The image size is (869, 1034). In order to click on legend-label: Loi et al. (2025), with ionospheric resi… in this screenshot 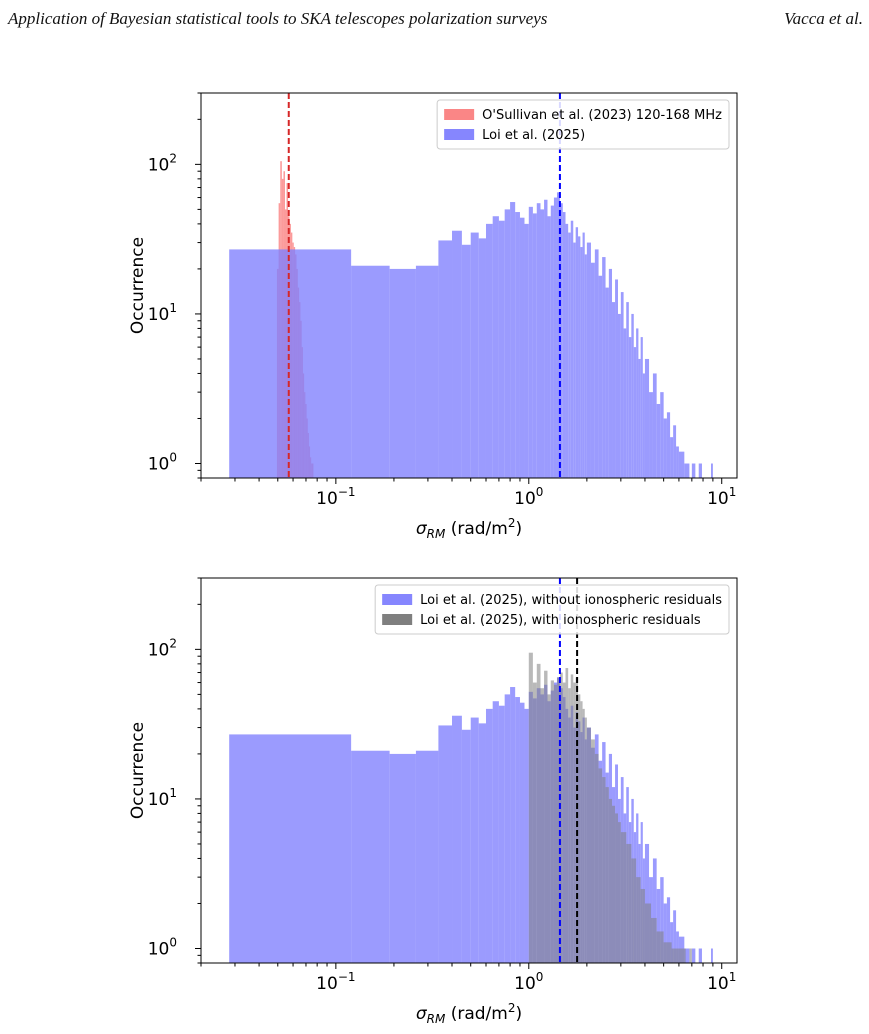, I will do `click(560, 620)`.